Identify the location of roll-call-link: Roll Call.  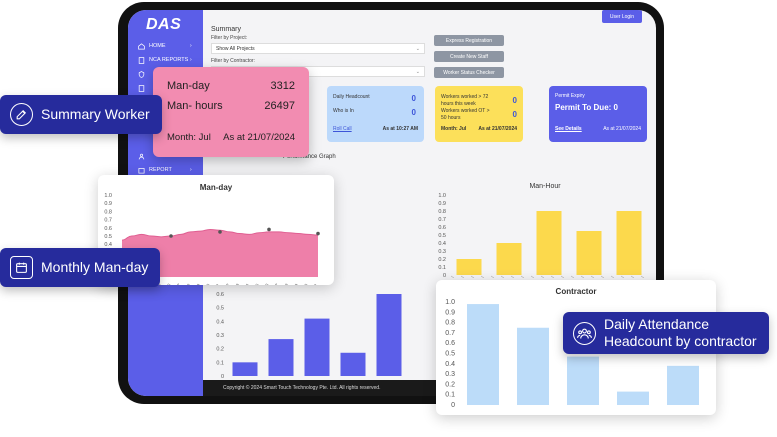
(342, 129).